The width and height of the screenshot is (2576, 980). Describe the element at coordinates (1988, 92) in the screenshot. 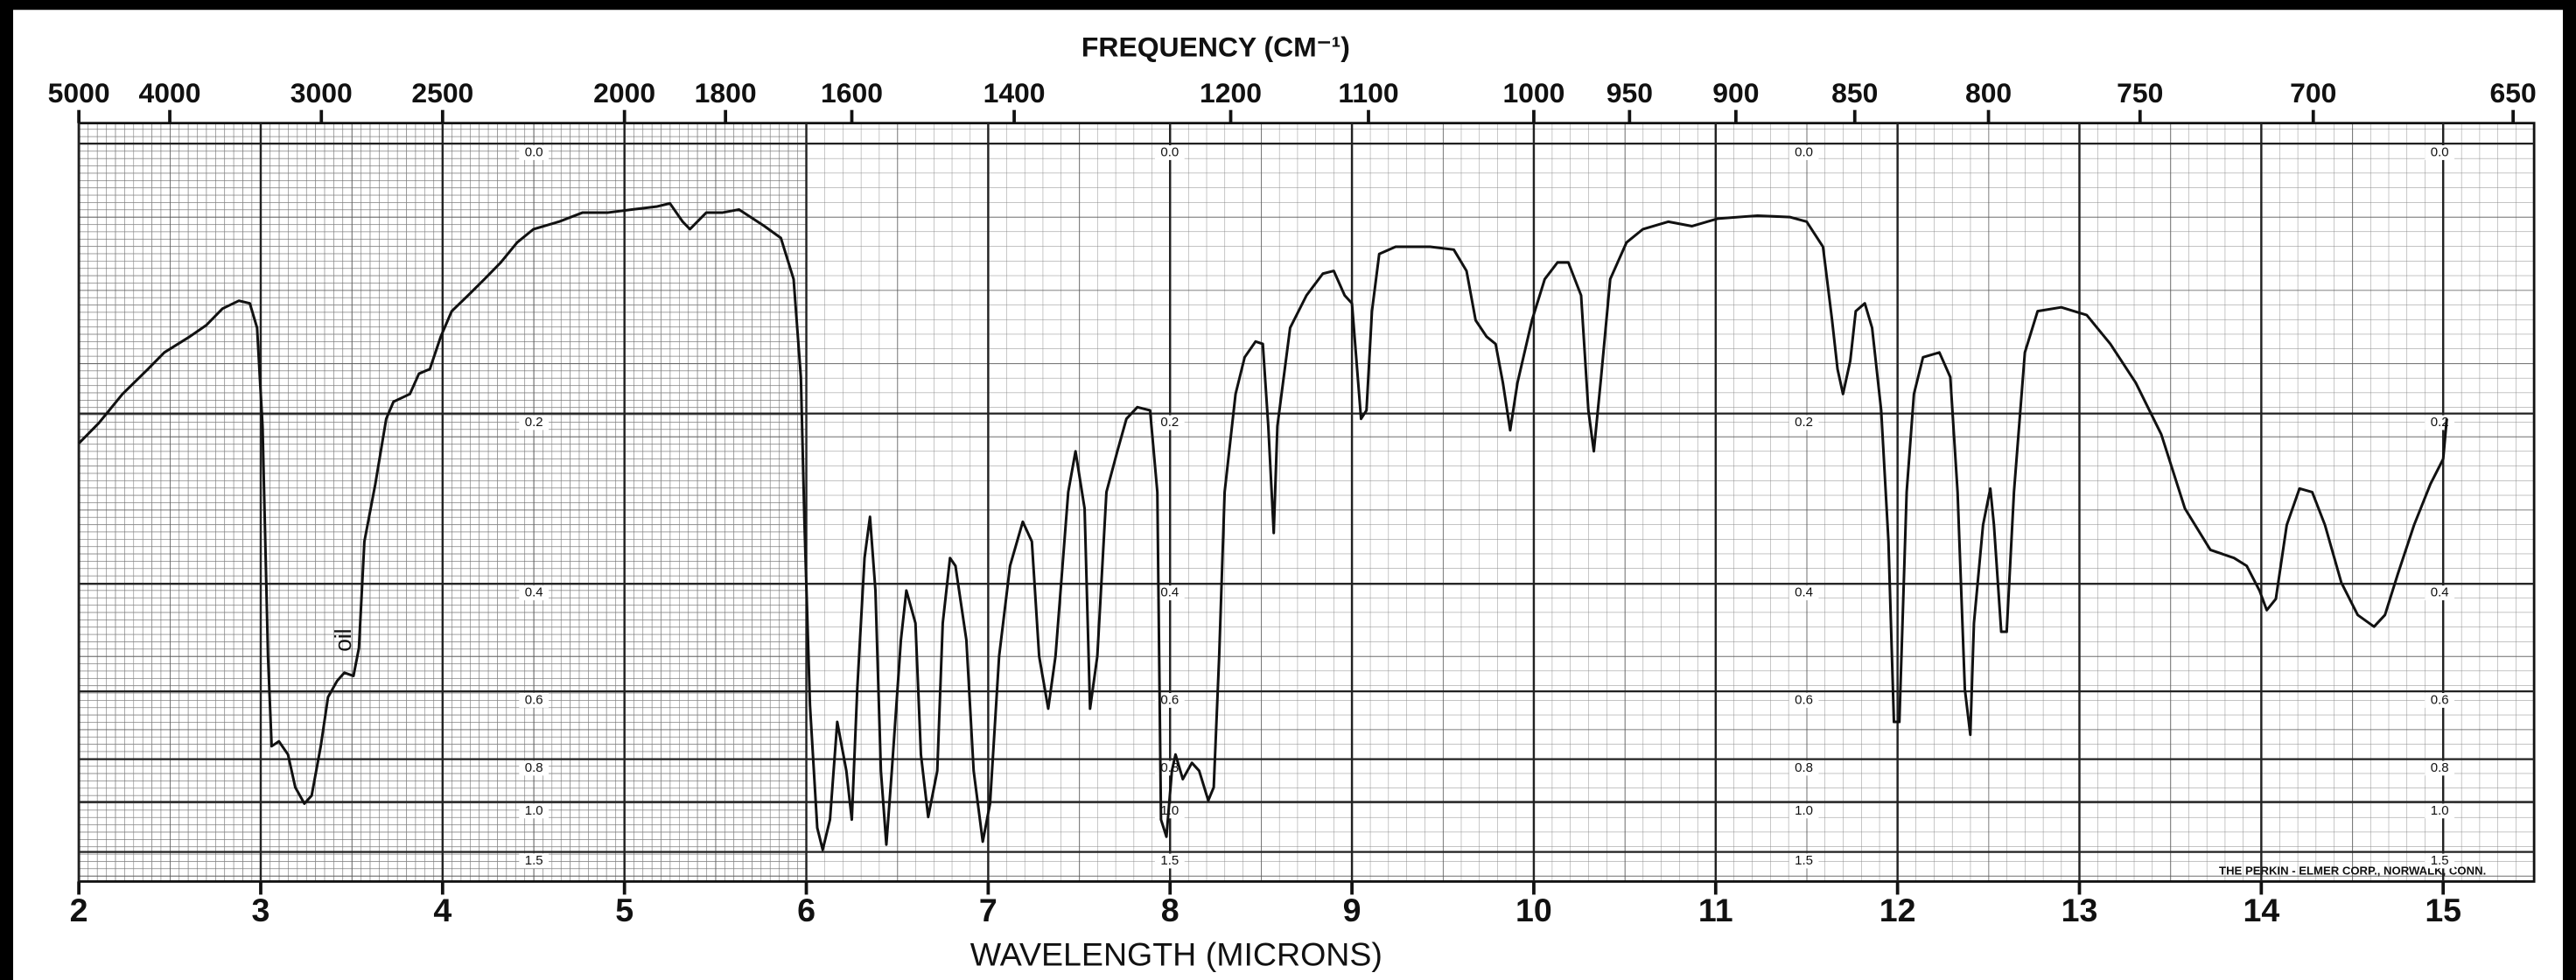

I see `top-tick-label: 800` at that location.